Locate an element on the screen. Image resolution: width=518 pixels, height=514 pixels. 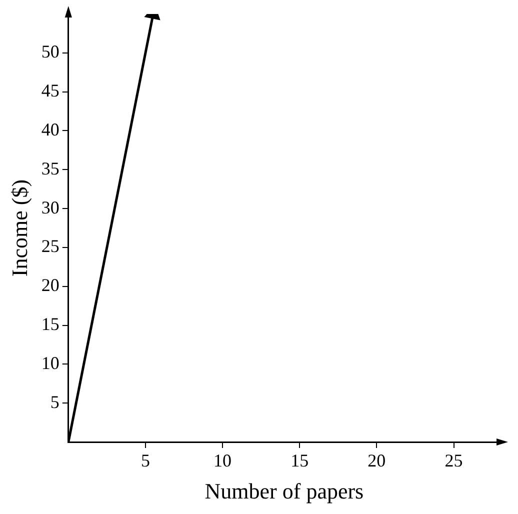
x-axis-title: Number of papers is located at coordinates (284, 491).